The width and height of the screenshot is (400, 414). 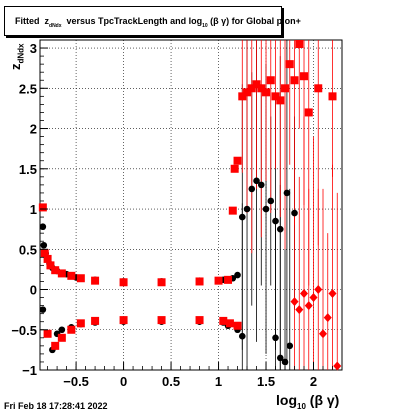 What do you see at coordinates (55, 25) in the screenshot?
I see `title-var-sub: dNdx` at bounding box center [55, 25].